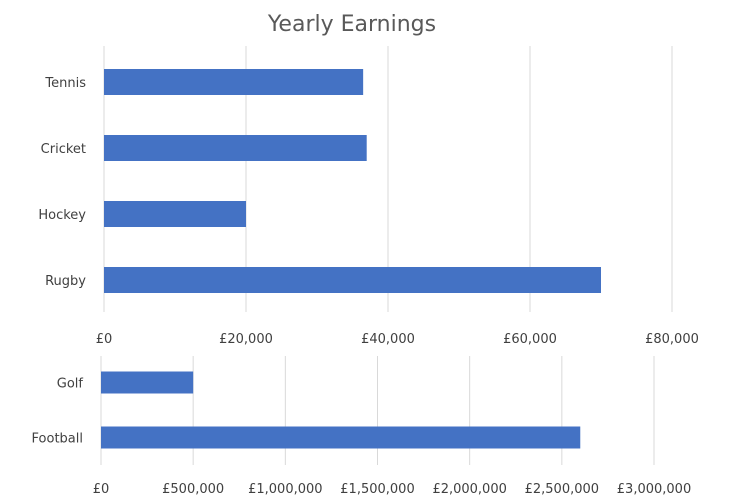 This screenshot has height=503, width=731. I want to click on x-tick-label: £80,000, so click(672, 339).